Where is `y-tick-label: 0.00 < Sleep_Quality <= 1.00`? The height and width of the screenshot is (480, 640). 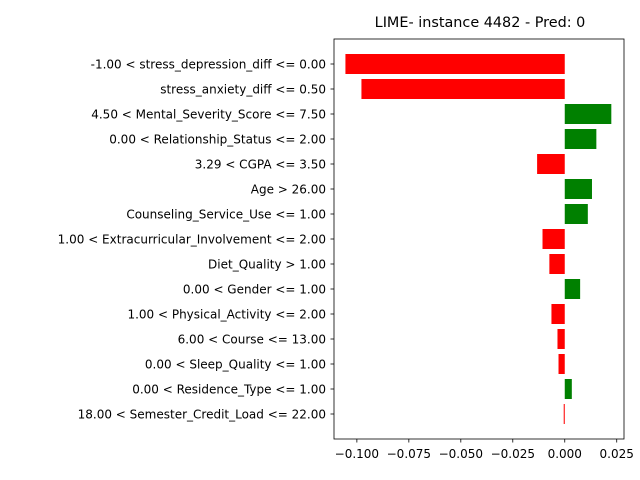 y-tick-label: 0.00 < Sleep_Quality <= 1.00 is located at coordinates (235, 364).